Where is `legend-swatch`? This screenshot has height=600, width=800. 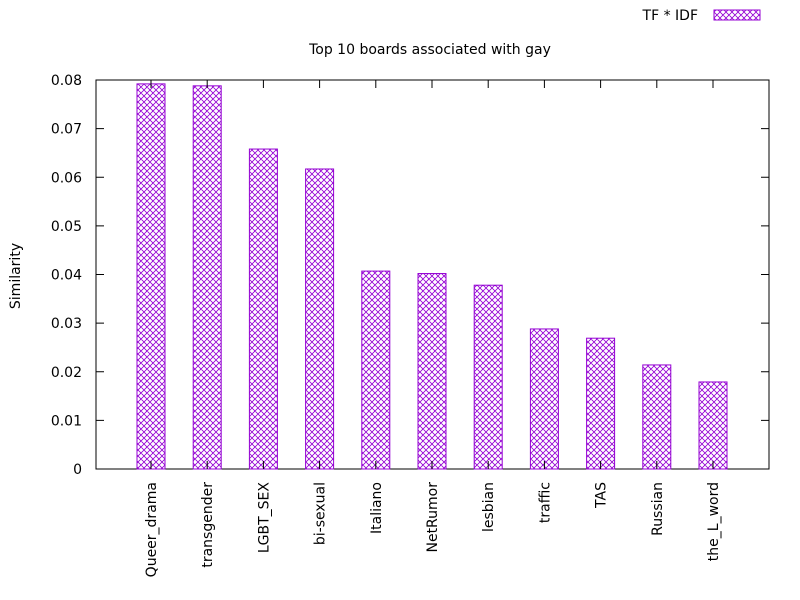 legend-swatch is located at coordinates (737, 15).